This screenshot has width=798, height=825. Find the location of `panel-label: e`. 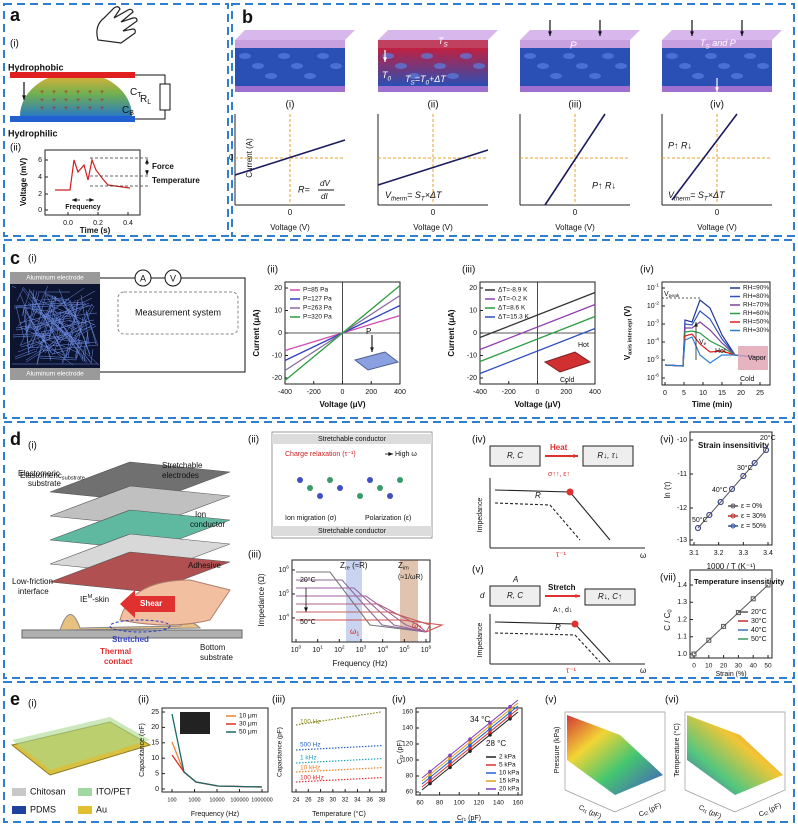

panel-label: e is located at coordinates (15, 699).